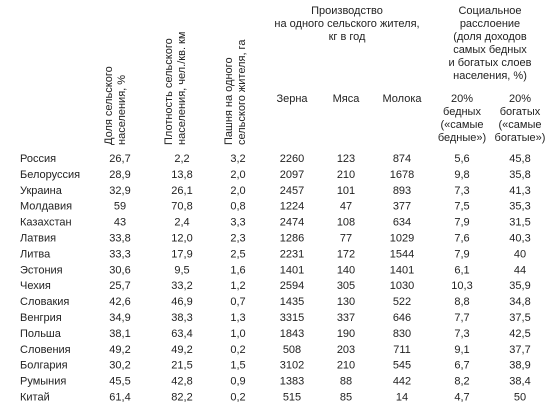 The height and width of the screenshot is (414, 558). What do you see at coordinates (292, 366) in the screenshot?
I see `value-cell: 3102` at bounding box center [292, 366].